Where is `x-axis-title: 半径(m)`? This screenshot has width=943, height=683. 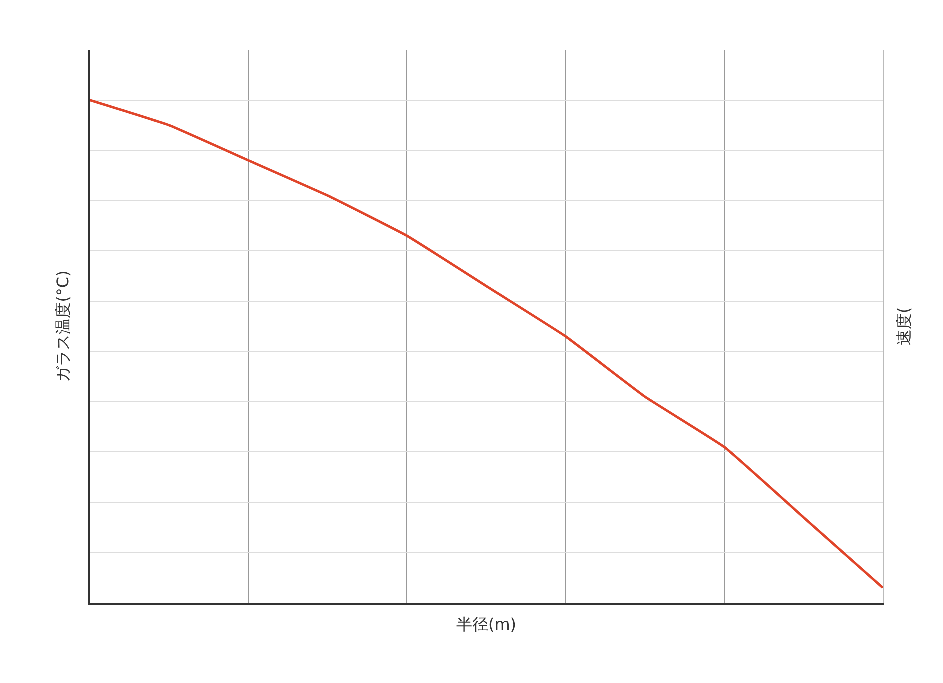 x-axis-title: 半径(m) is located at coordinates (486, 624).